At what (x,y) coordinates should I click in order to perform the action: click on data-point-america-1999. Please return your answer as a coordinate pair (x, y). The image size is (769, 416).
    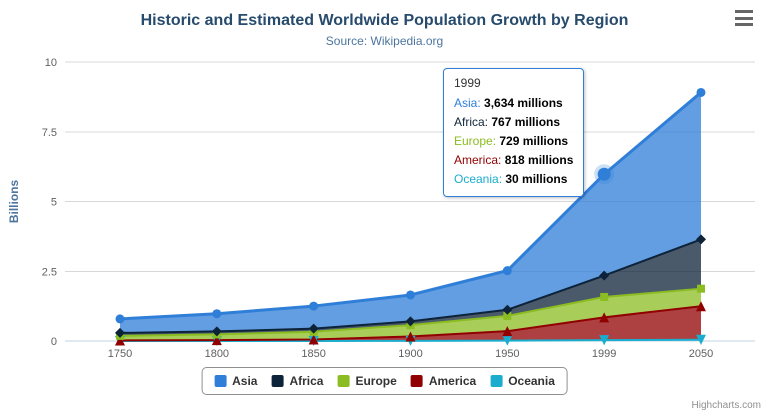
    Looking at the image, I should click on (604, 317).